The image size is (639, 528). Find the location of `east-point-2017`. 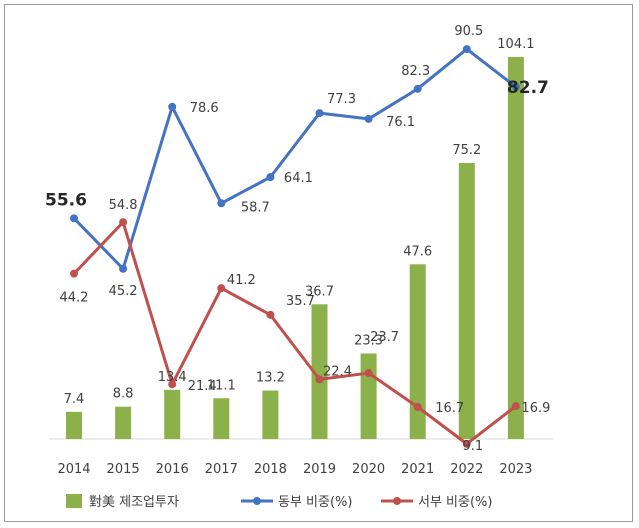

east-point-2017 is located at coordinates (221, 203).